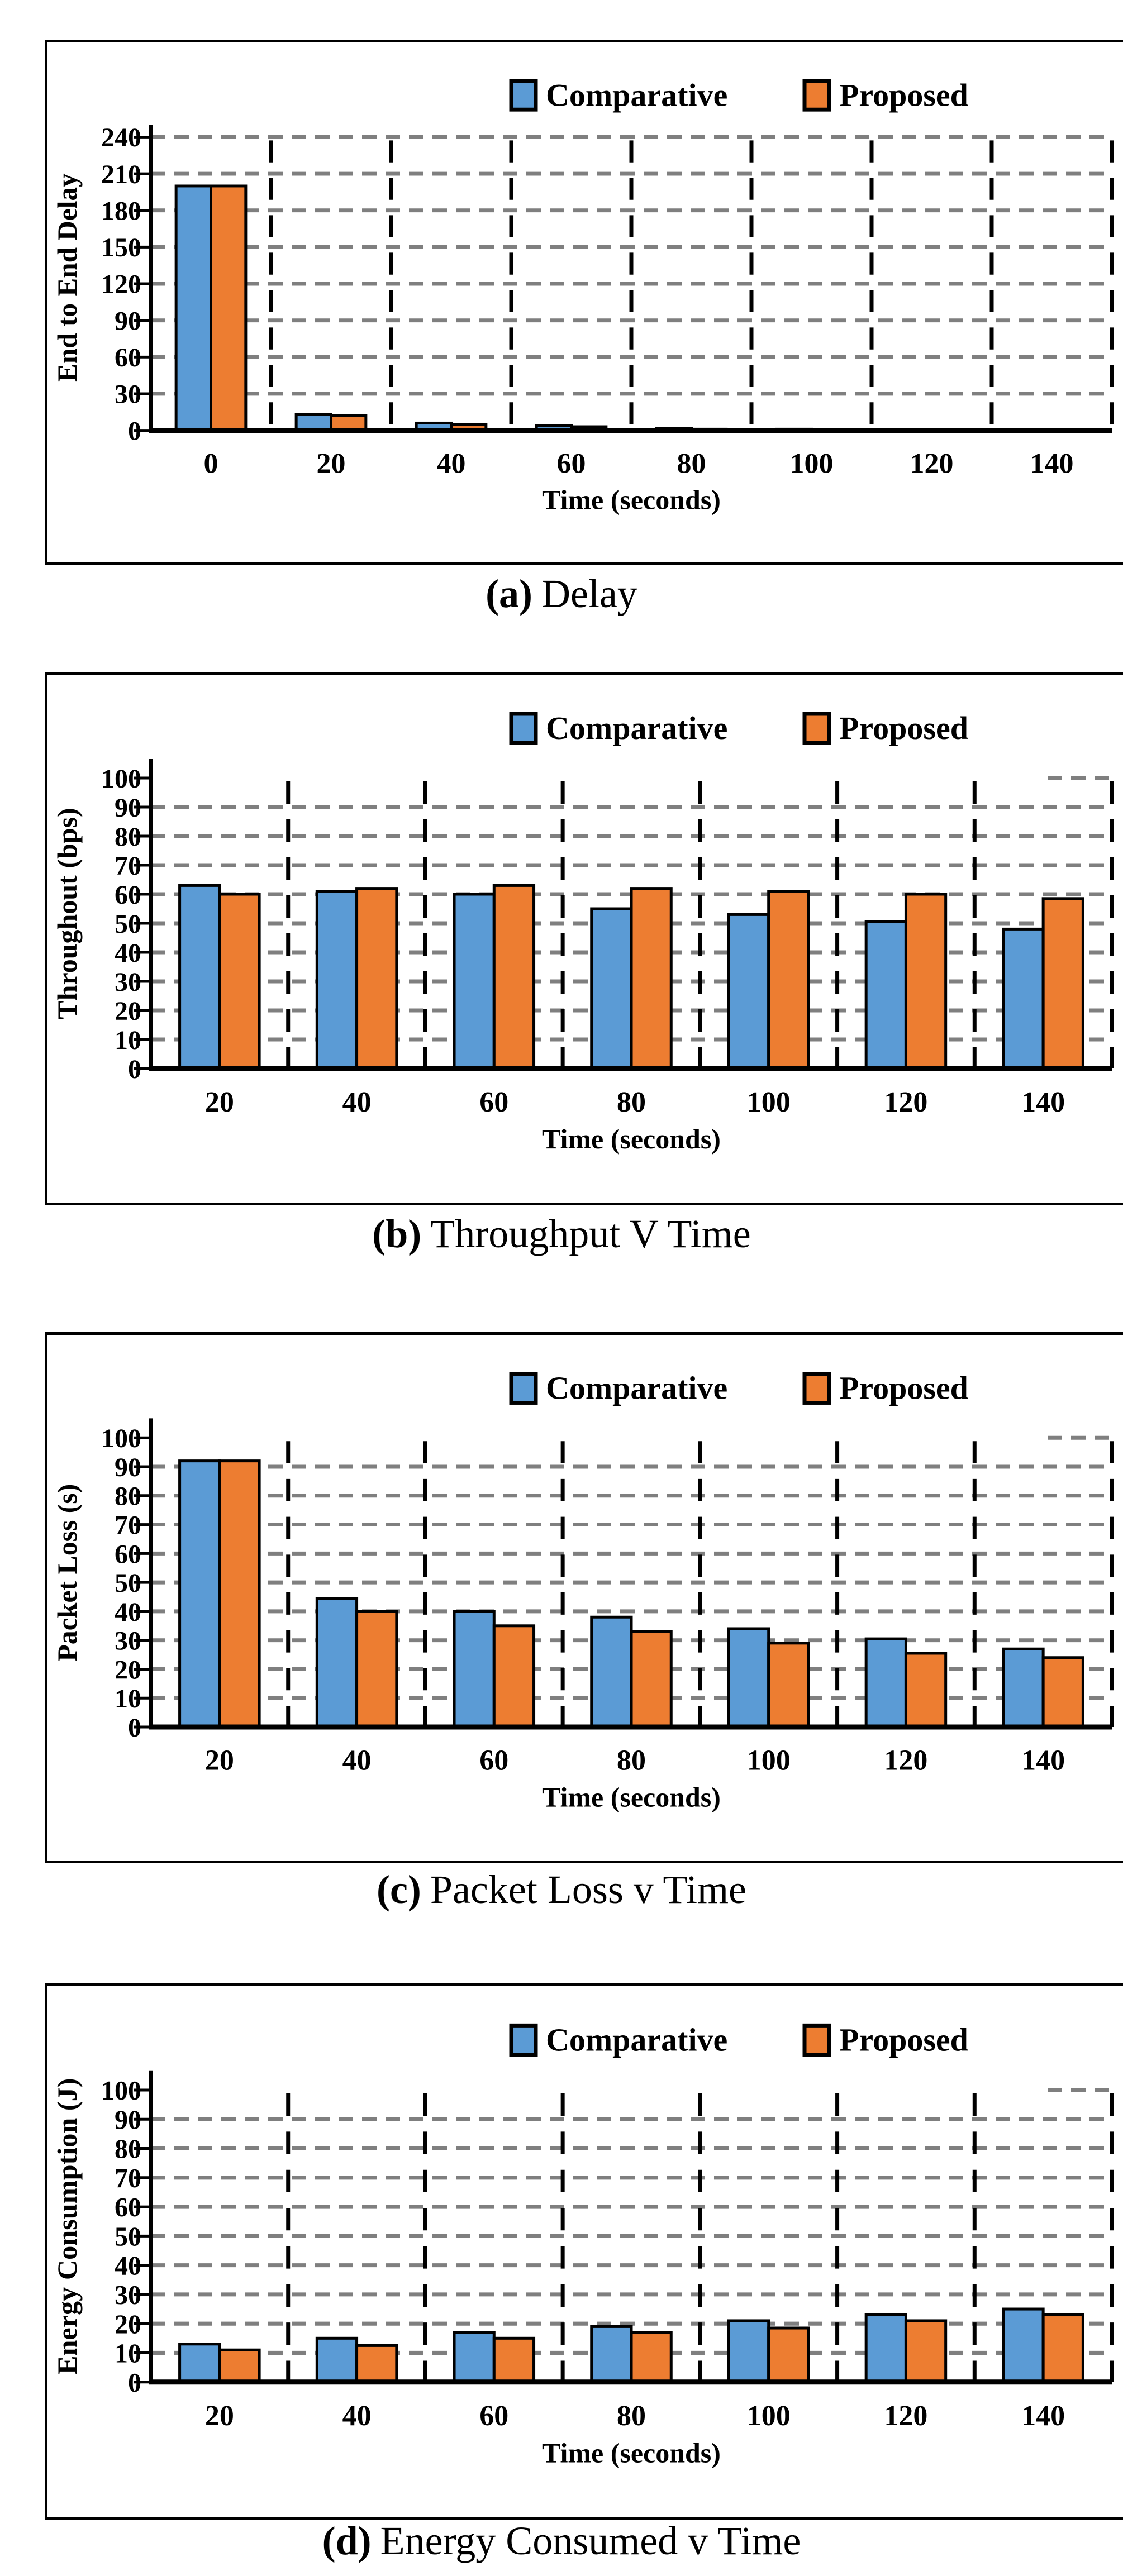 The image size is (1123, 2576). I want to click on y-tick-label: 120, so click(121, 284).